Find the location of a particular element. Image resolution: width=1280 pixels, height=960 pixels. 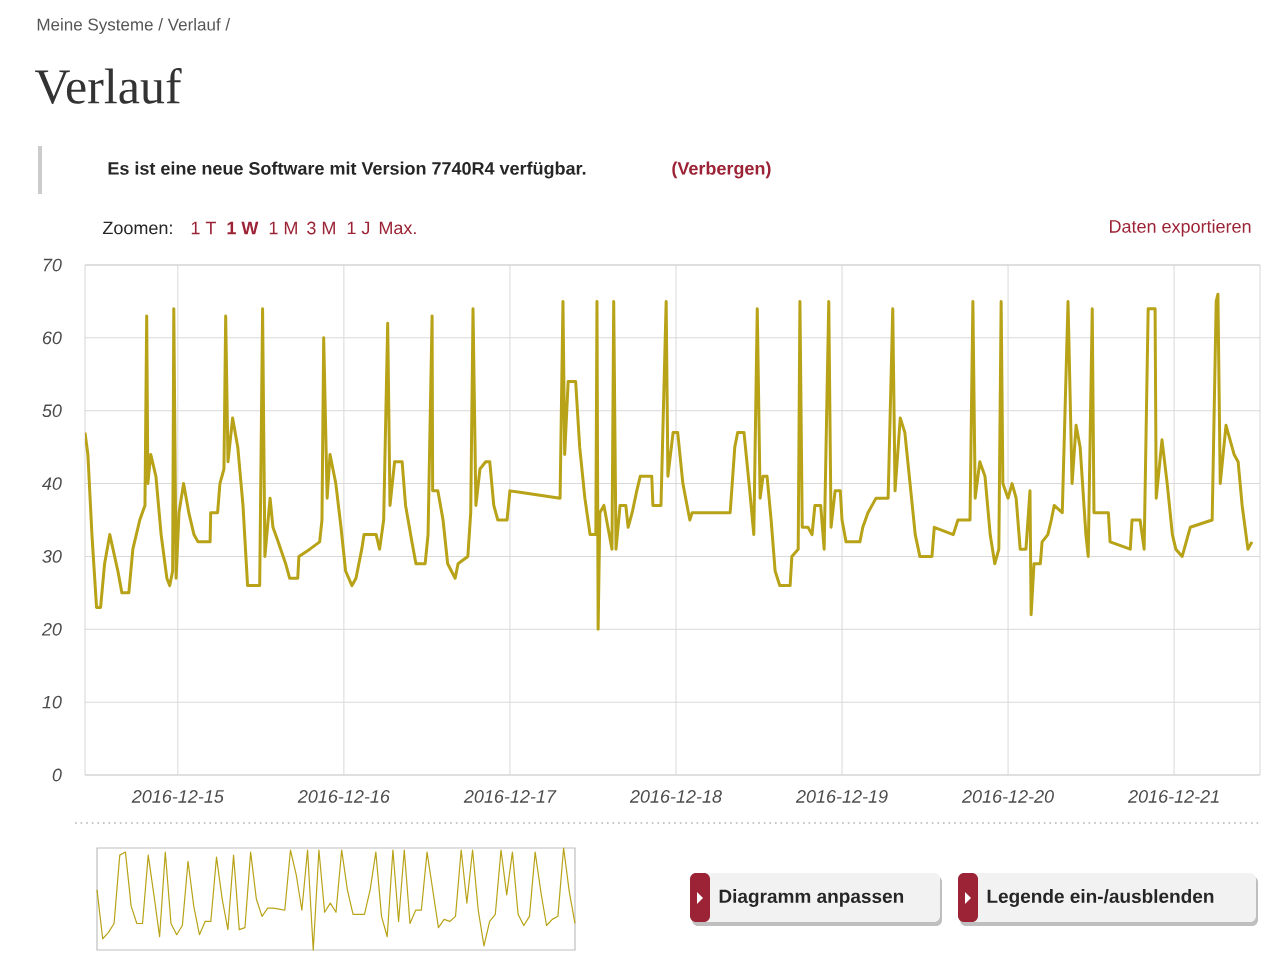

y-tick-label: 40 is located at coordinates (52, 483).